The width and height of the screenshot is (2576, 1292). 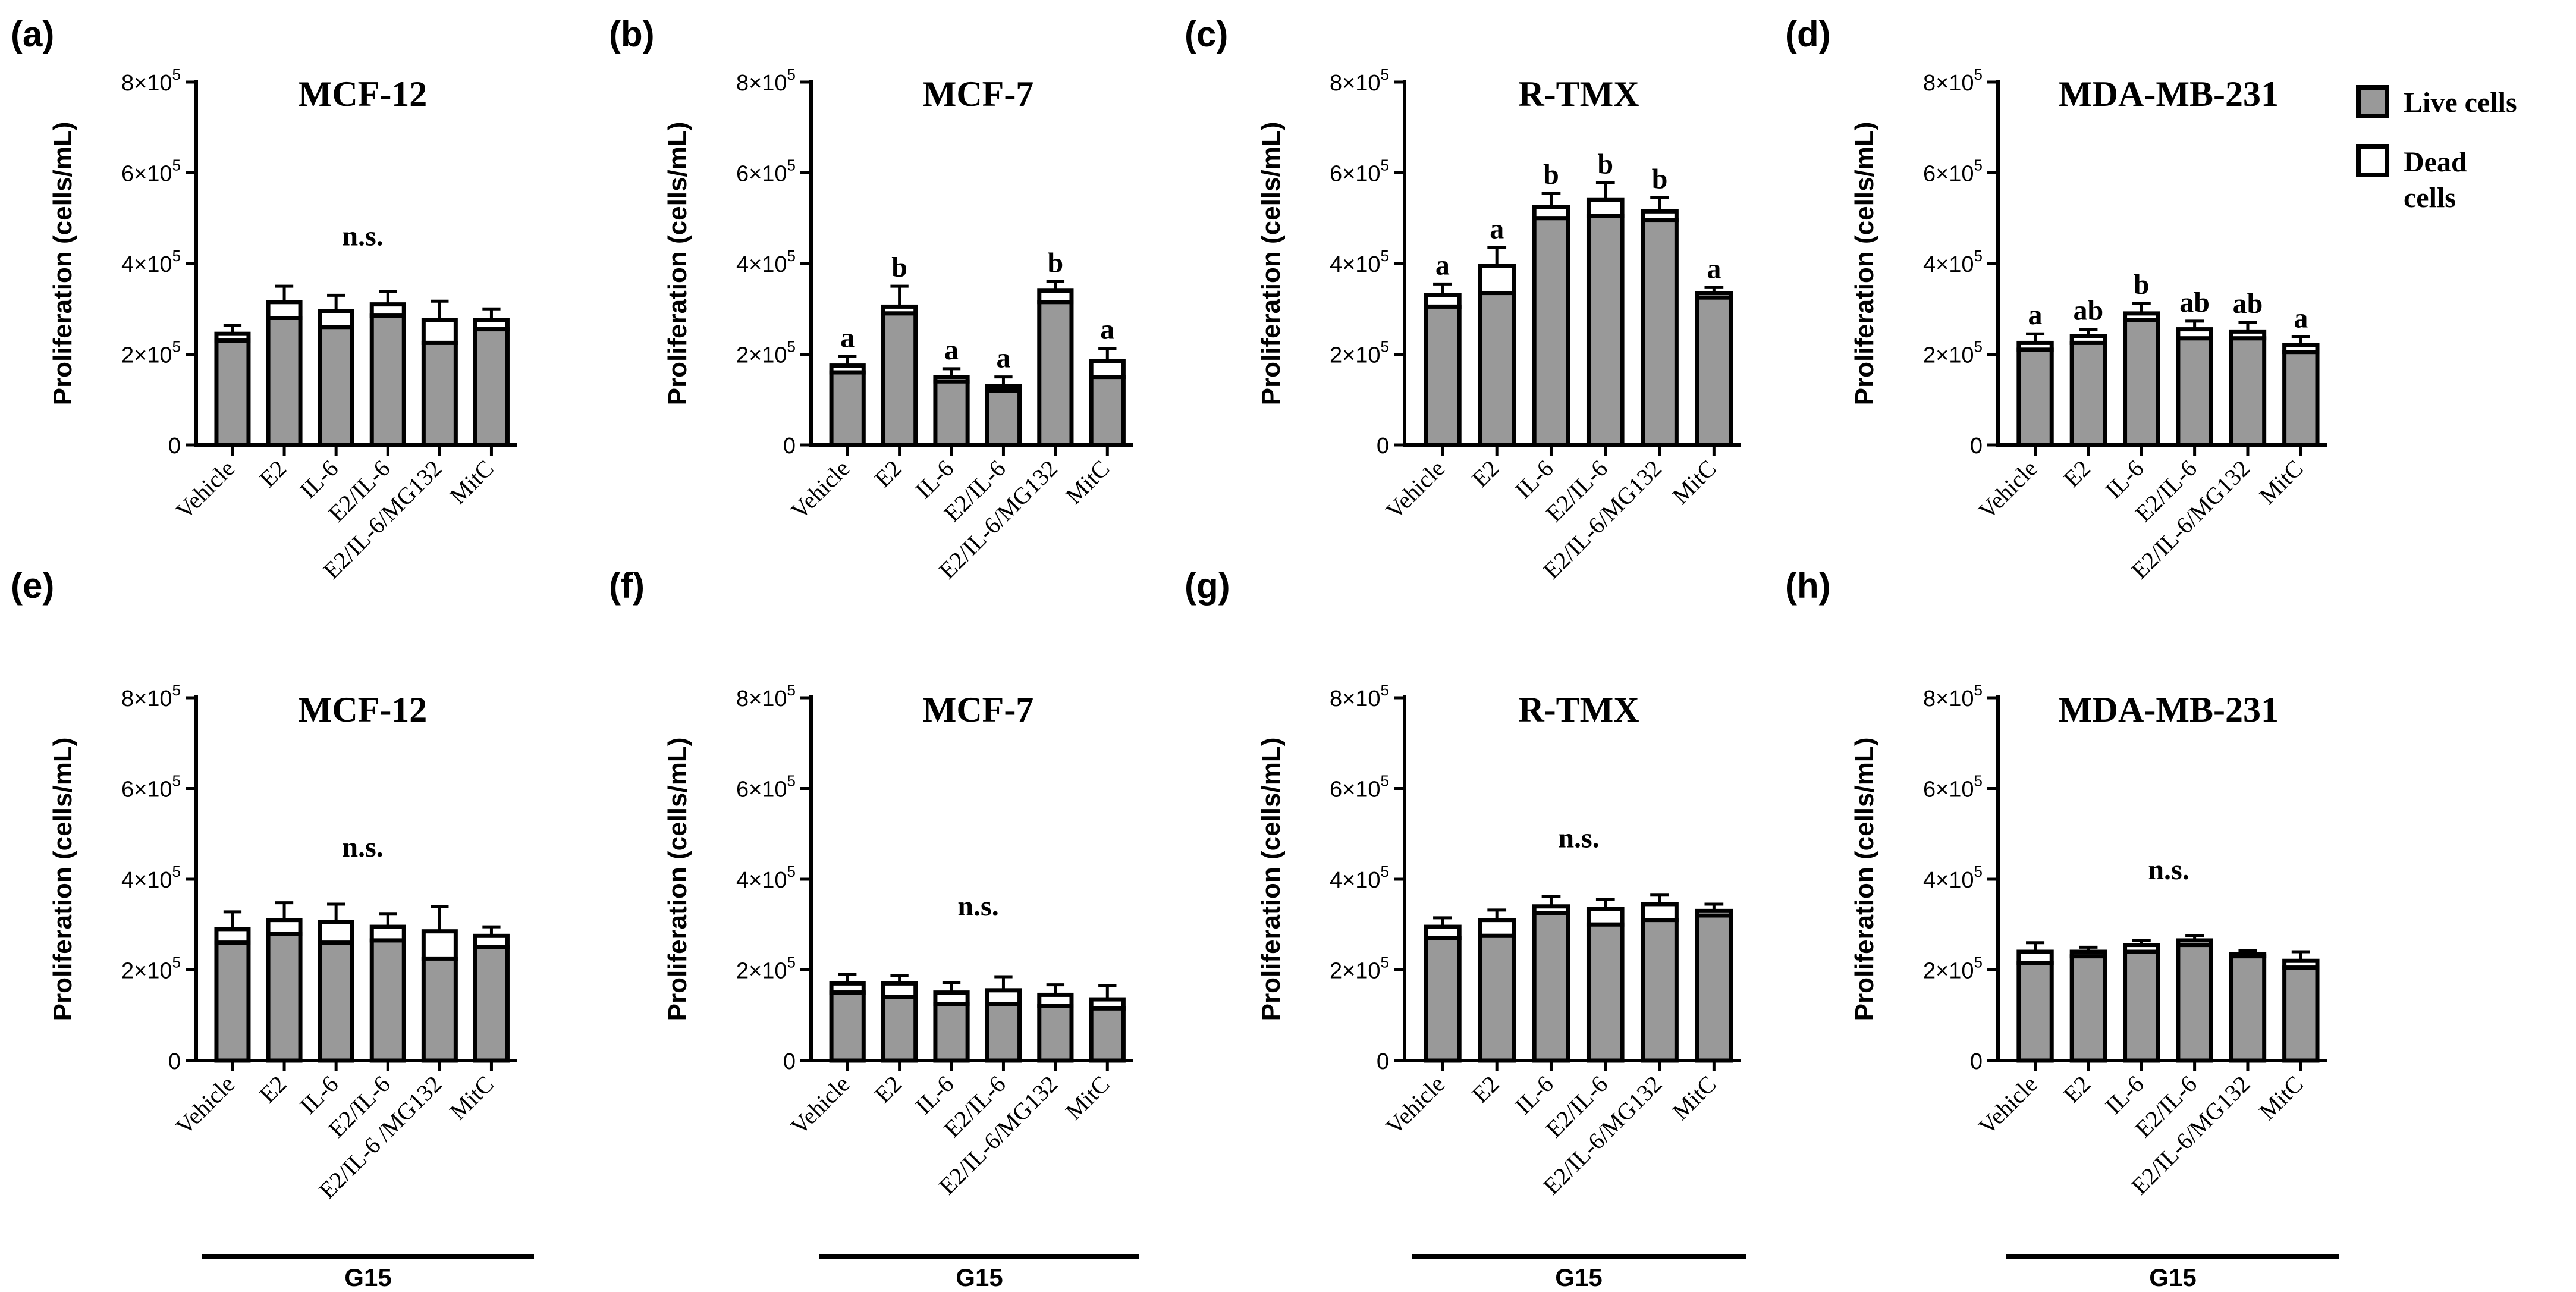 What do you see at coordinates (32, 586) in the screenshot?
I see `panel-label: (e)` at bounding box center [32, 586].